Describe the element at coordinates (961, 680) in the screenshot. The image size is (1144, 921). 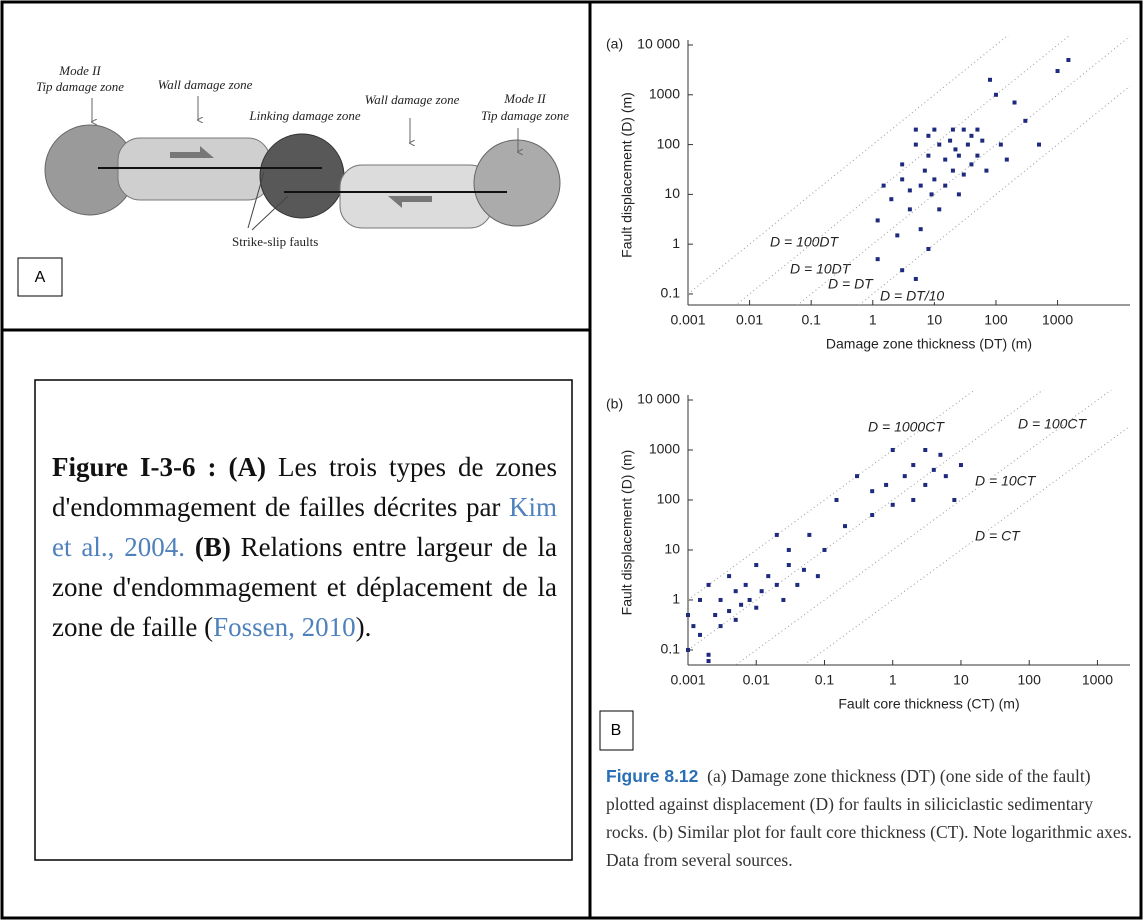
I see `x-tick-label: 10` at that location.